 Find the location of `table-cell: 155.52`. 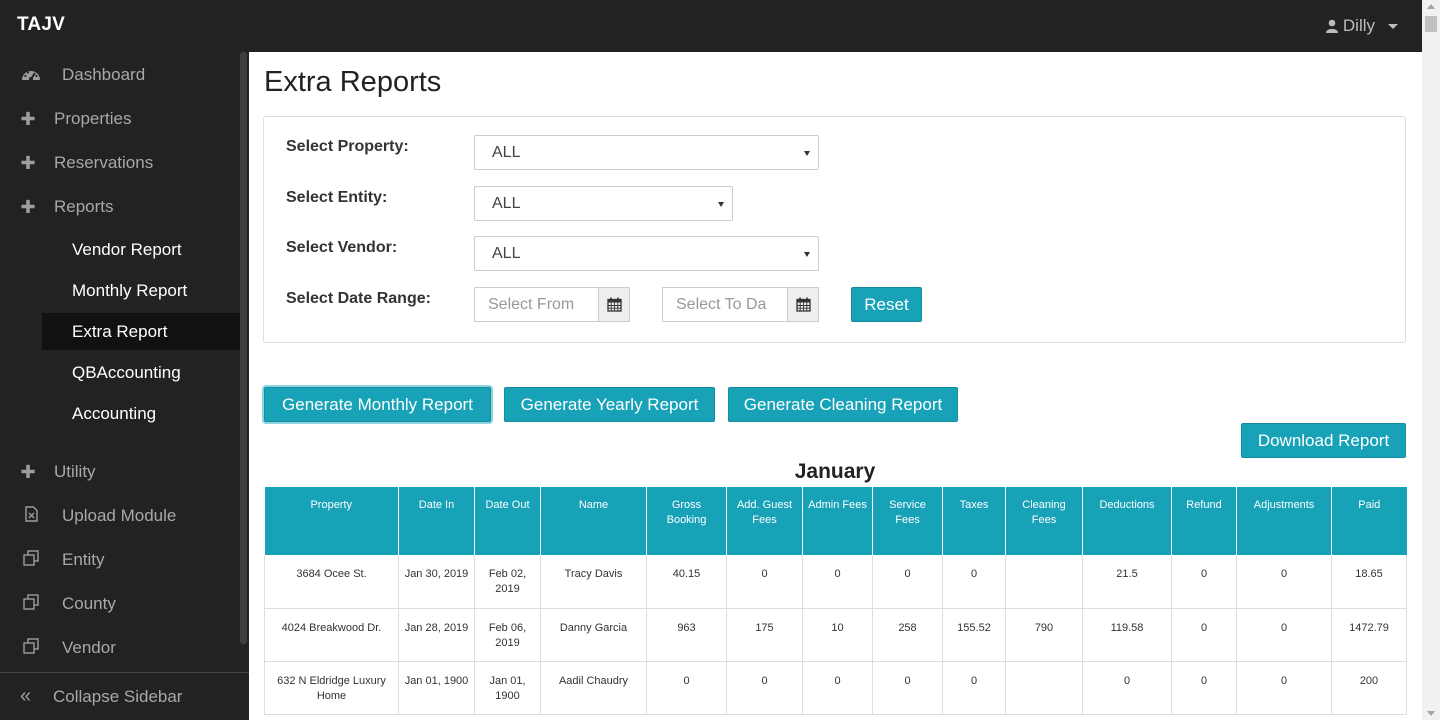

table-cell: 155.52 is located at coordinates (974, 635).